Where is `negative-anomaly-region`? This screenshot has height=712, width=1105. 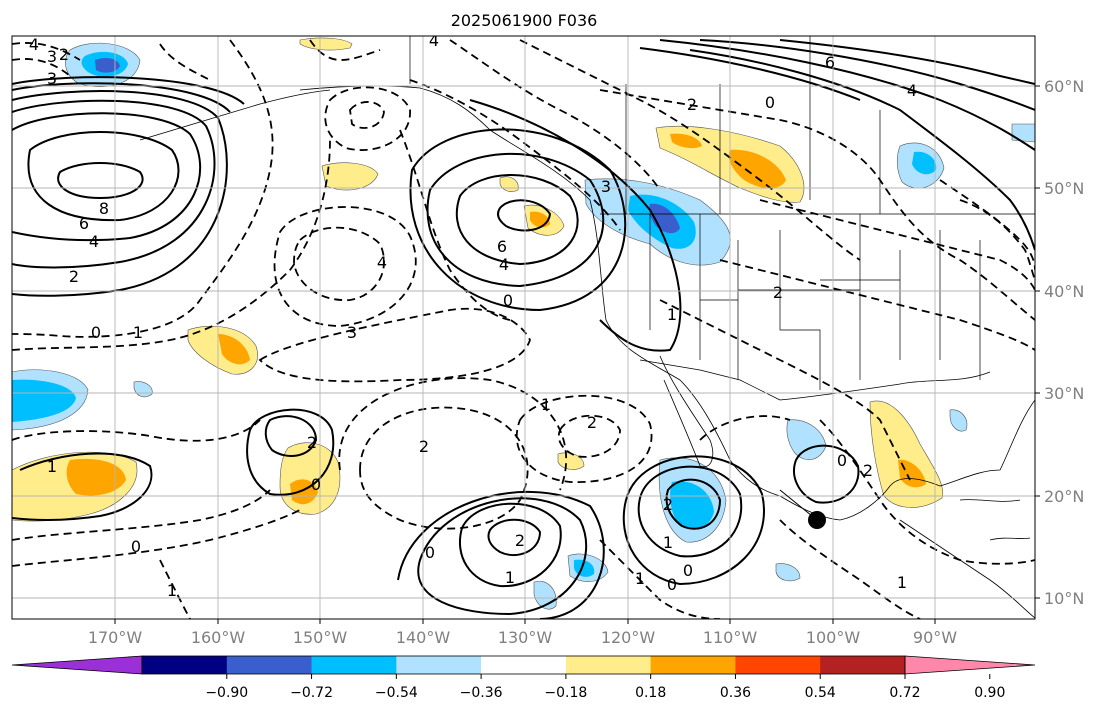
negative-anomaly-region is located at coordinates (788, 572).